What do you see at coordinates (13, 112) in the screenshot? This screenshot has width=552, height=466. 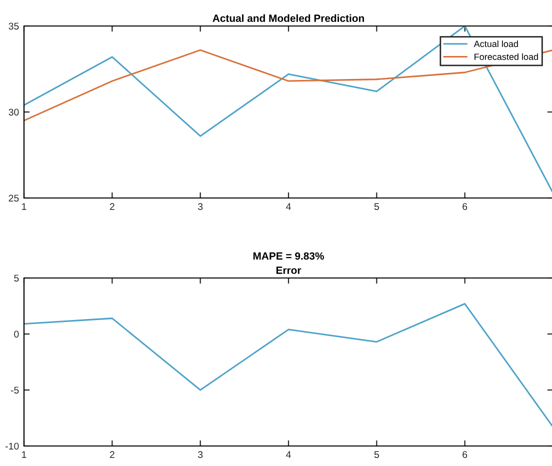 I see `y-tick-label: 30` at bounding box center [13, 112].